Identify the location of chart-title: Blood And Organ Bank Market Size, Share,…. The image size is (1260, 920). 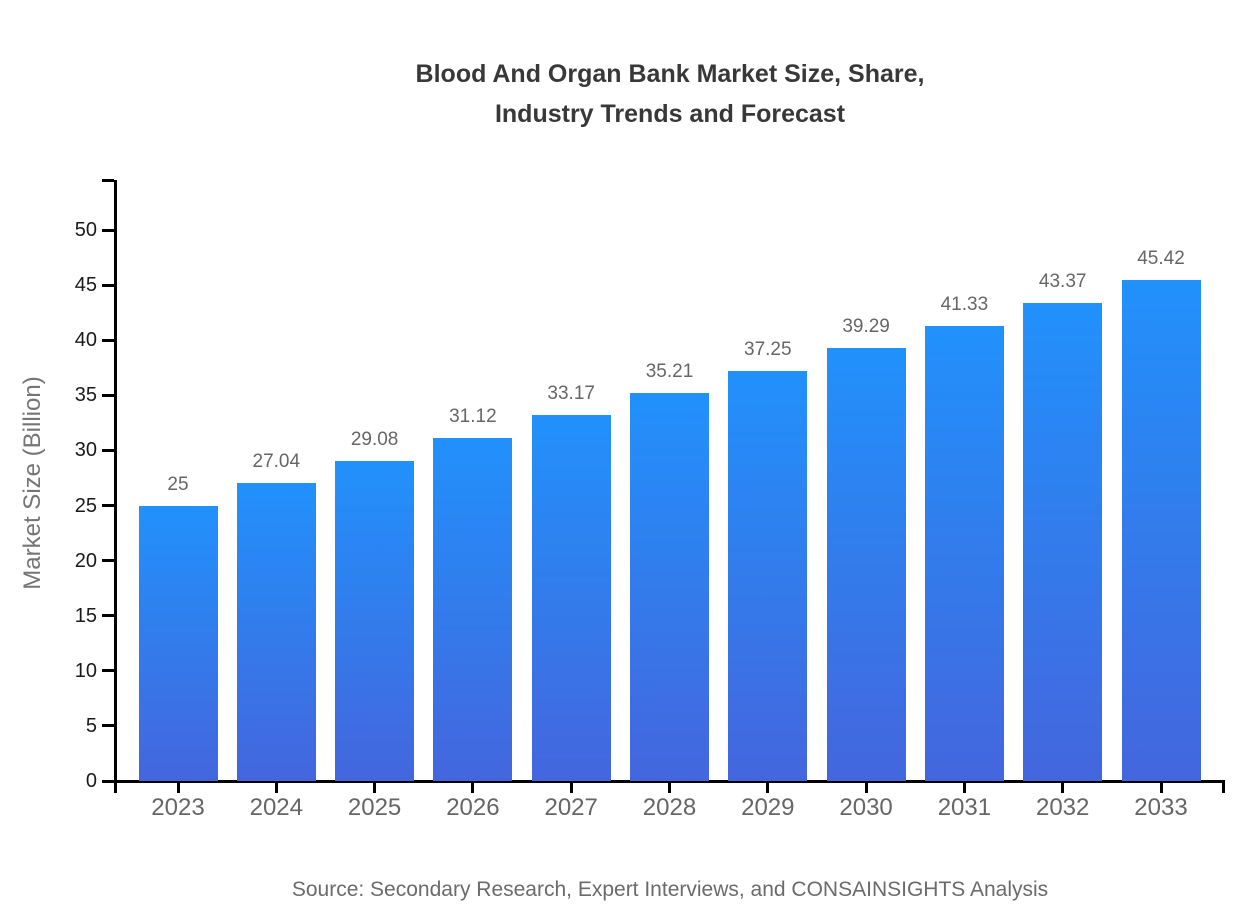
(630, 94).